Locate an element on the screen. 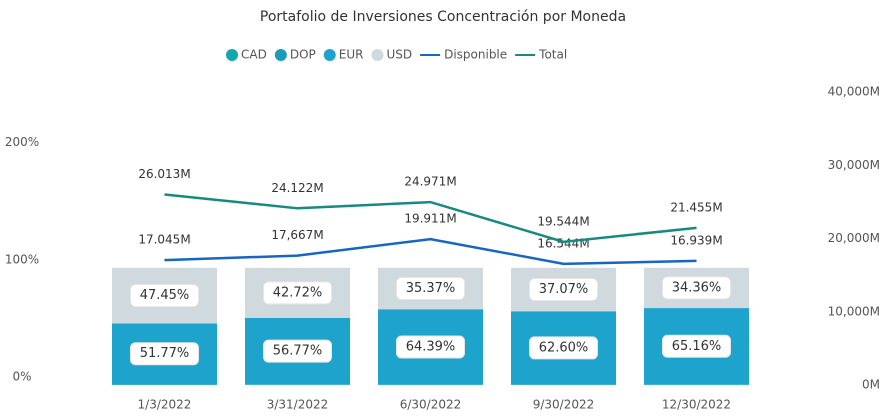 The width and height of the screenshot is (885, 417). bar-segment is located at coordinates (164, 384).